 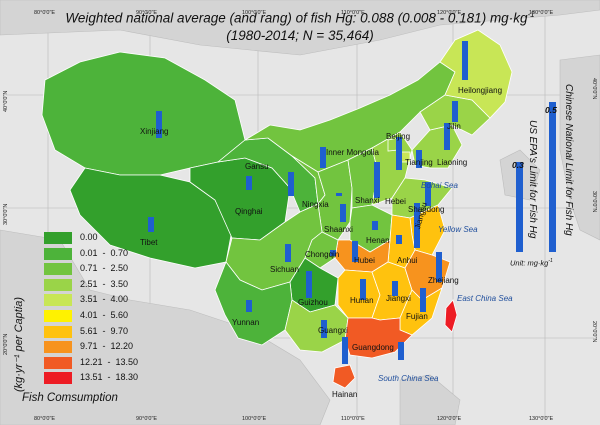 I want to click on us-epa-value: 0.3, so click(x=518, y=165).